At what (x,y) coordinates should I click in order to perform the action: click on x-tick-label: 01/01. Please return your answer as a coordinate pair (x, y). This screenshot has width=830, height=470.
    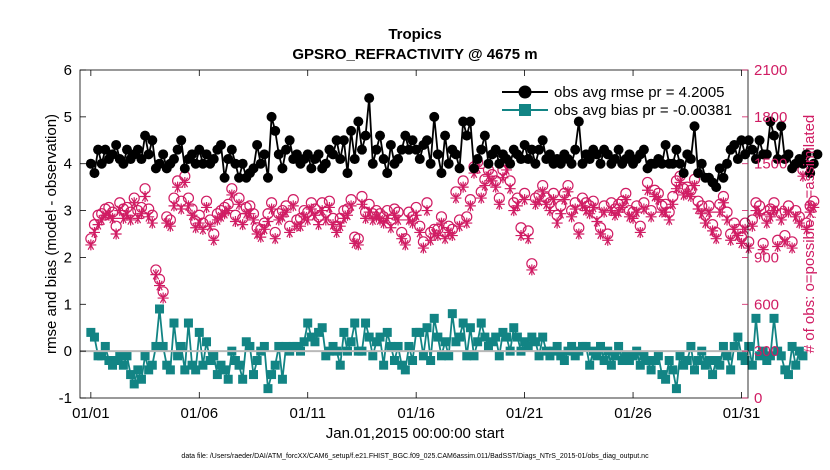
    Looking at the image, I should click on (91, 413).